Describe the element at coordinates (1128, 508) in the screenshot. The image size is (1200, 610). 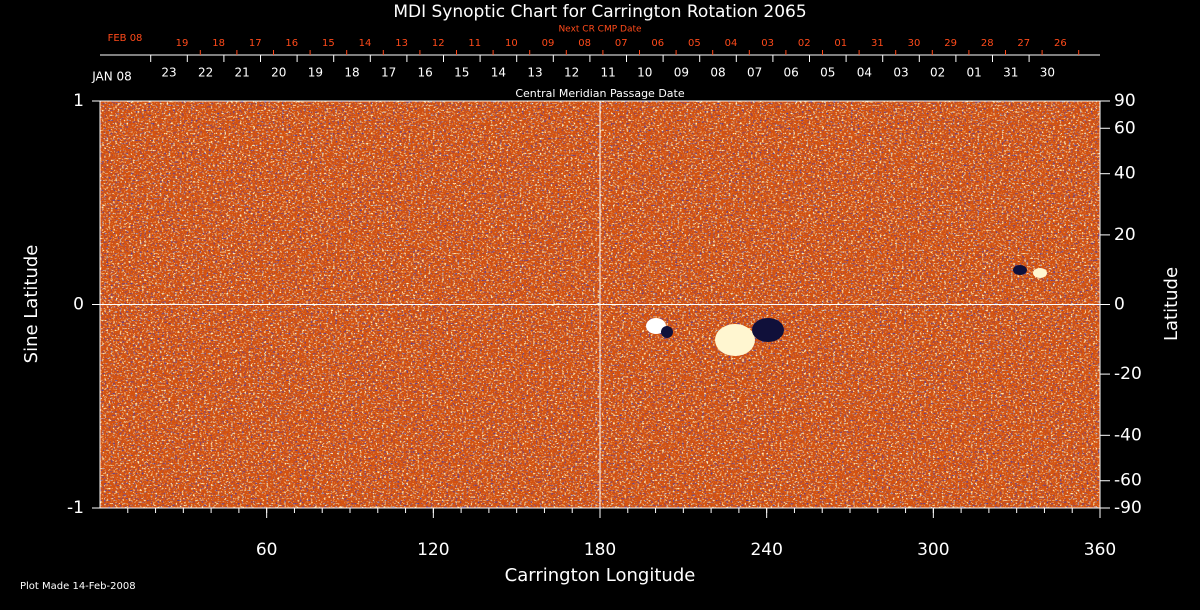
I see `y2-tick-label: -90` at that location.